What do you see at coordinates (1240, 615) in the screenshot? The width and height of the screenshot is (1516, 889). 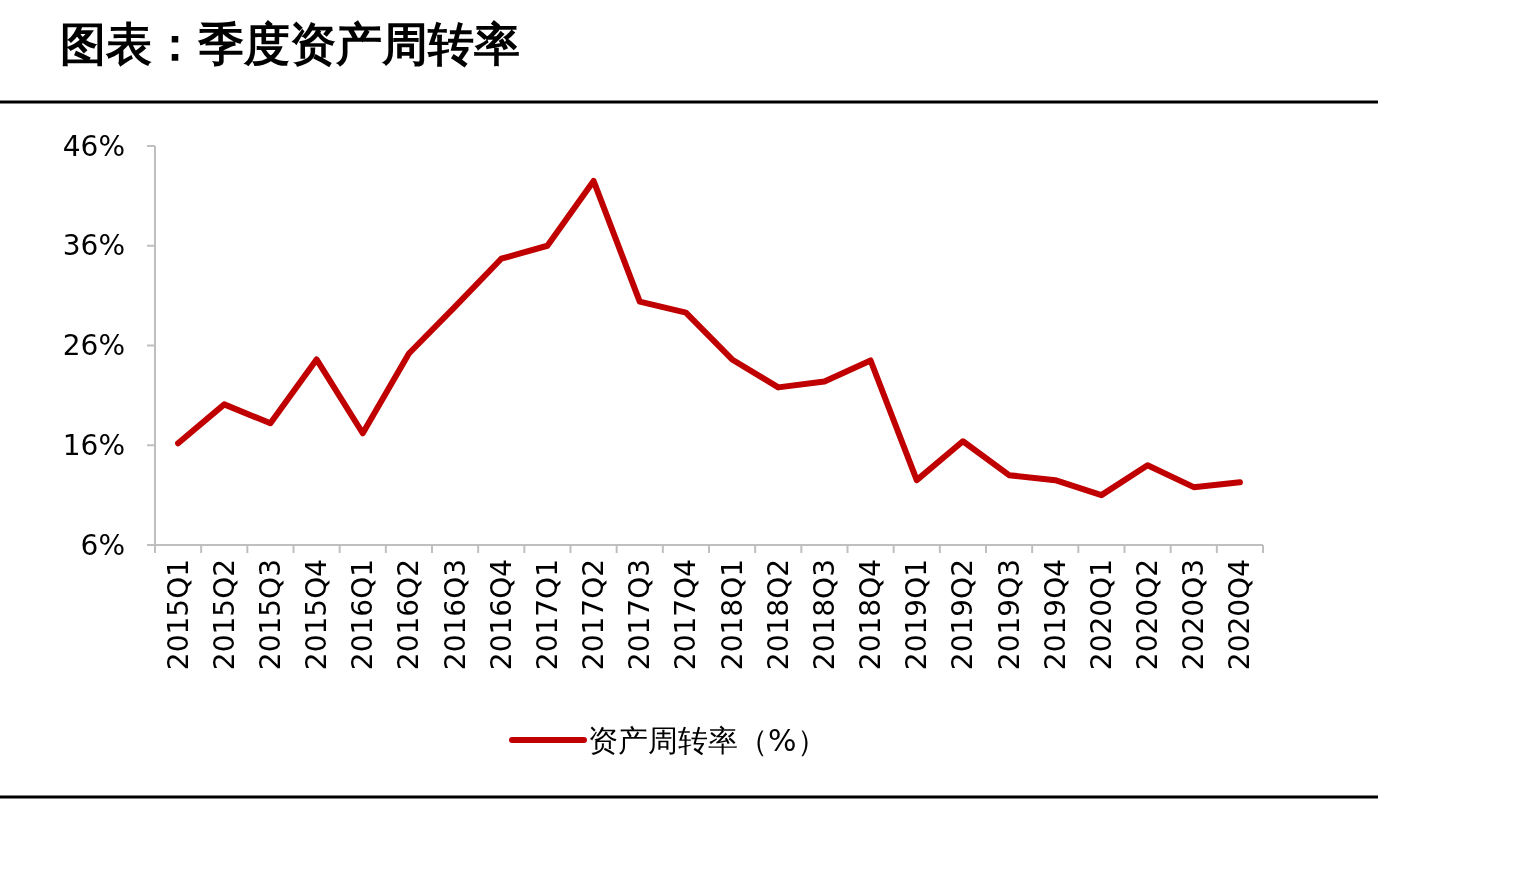 I see `x-tick-label: 2020Q4` at bounding box center [1240, 615].